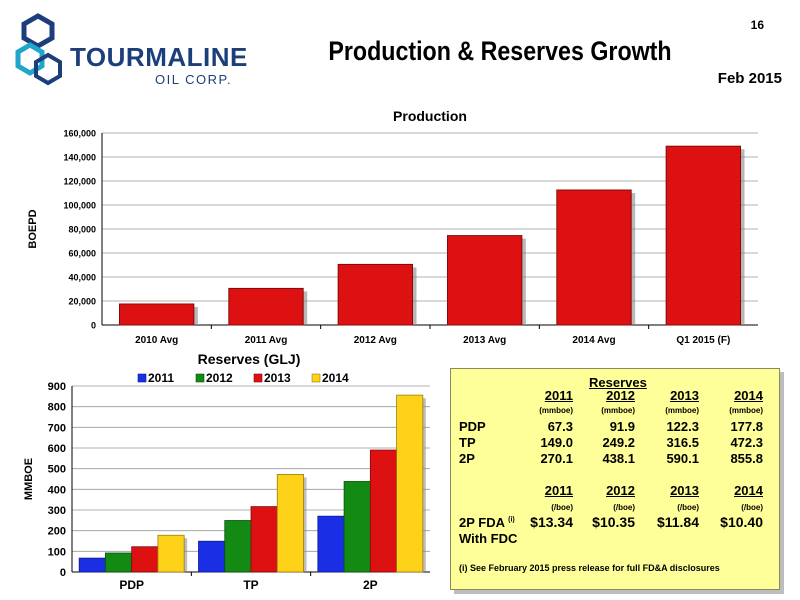 This screenshot has width=800, height=600. I want to click on slide-title: Production & Reserves Growth, so click(500, 51).